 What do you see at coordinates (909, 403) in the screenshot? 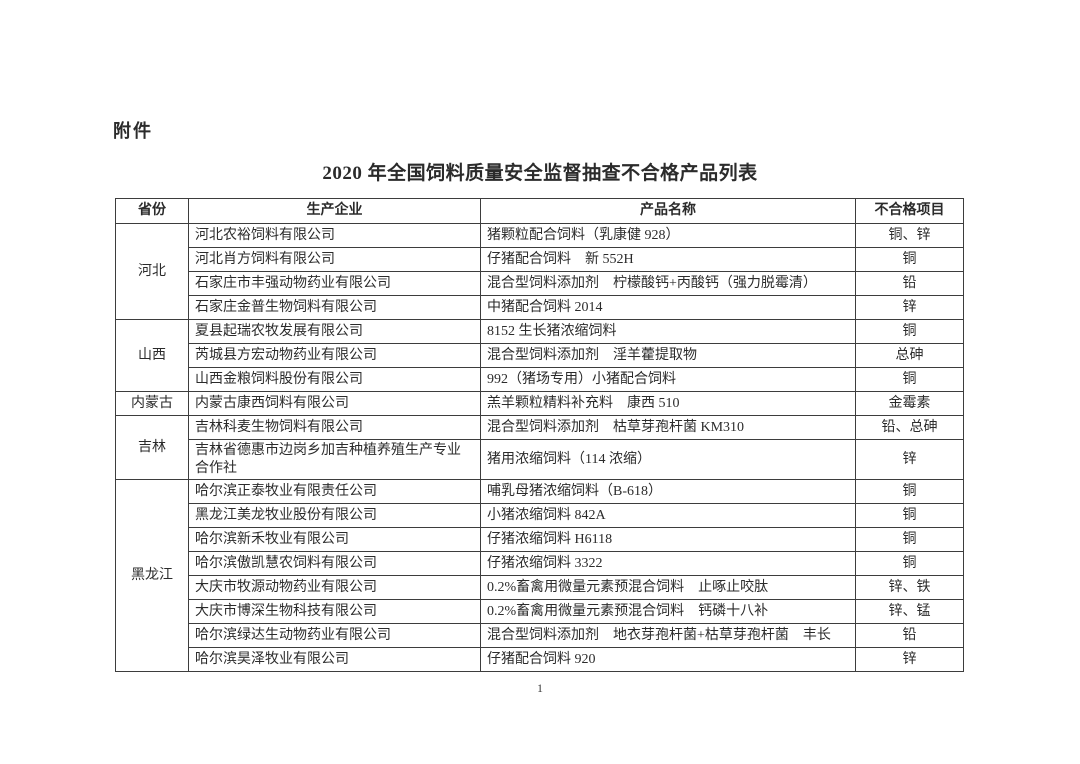
I see `items-cell: 金霉素` at bounding box center [909, 403].